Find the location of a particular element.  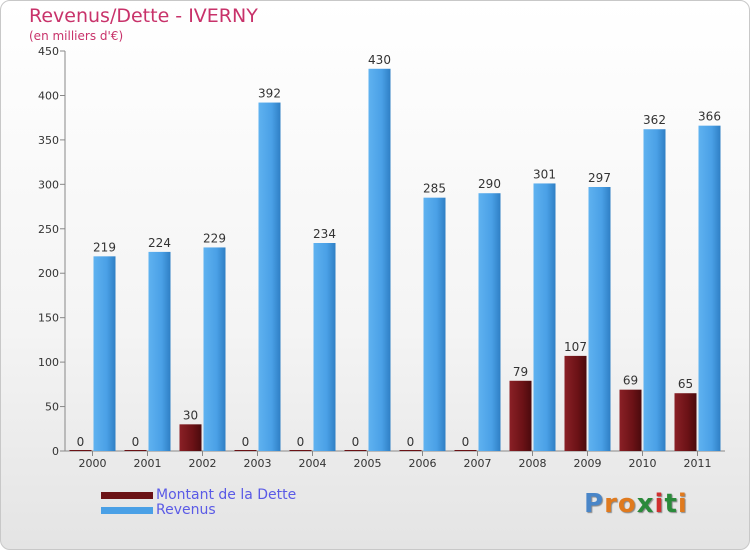

legend-item-revenue: Revenus is located at coordinates (158, 510).